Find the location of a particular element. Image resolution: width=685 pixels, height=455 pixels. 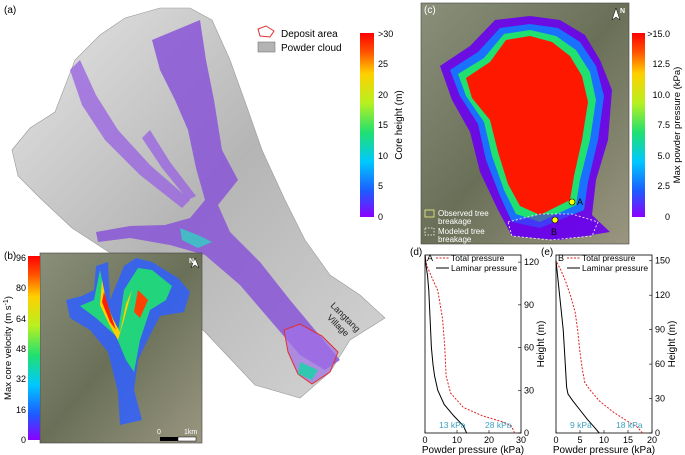

colorbar-title: Max core velocity (m s-1) is located at coordinates (9, 348).